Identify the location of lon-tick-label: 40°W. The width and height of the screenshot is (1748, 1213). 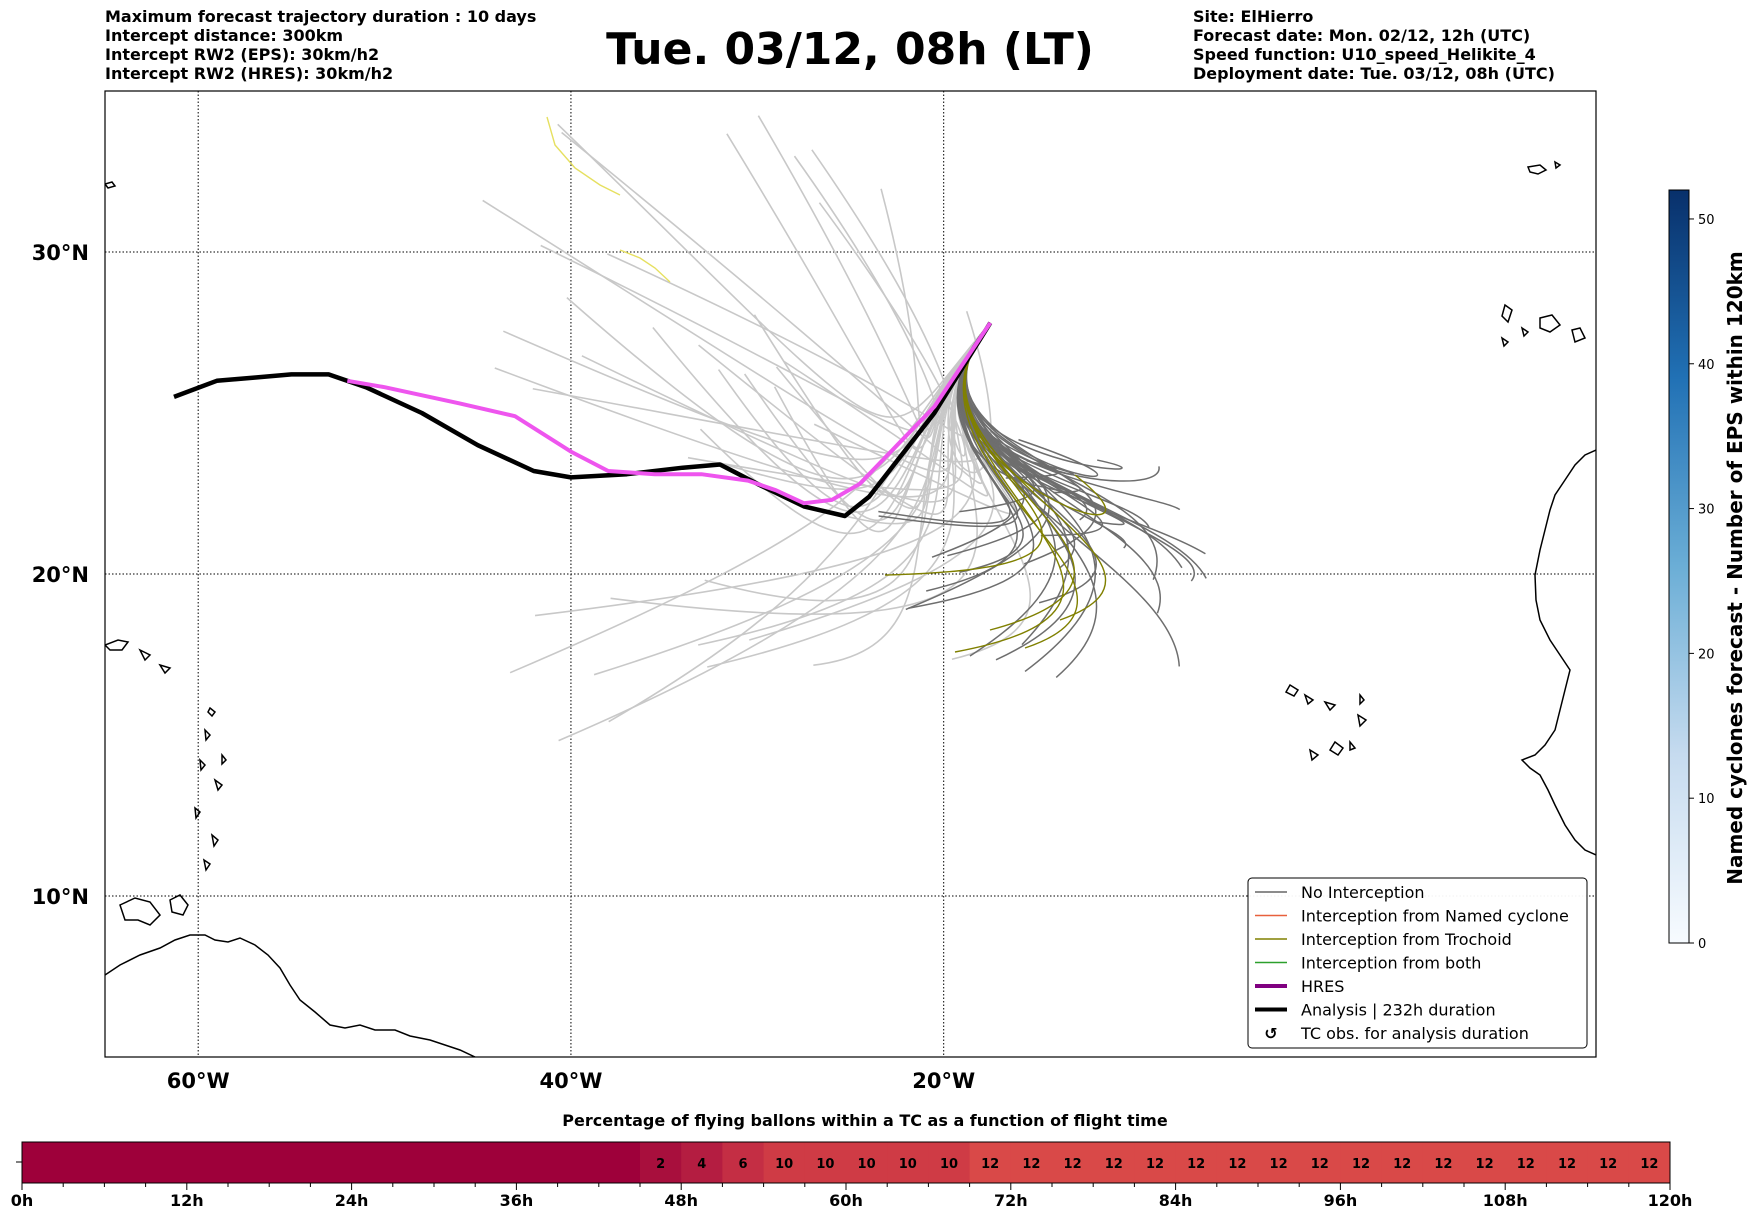
(570, 1081).